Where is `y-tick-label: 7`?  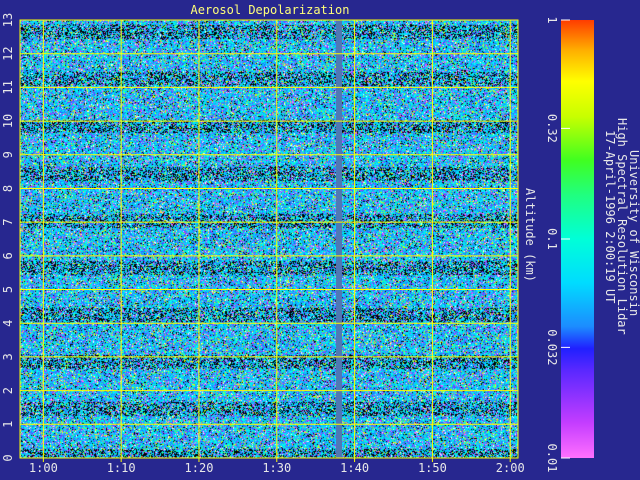 y-tick-label: 7 is located at coordinates (8, 222).